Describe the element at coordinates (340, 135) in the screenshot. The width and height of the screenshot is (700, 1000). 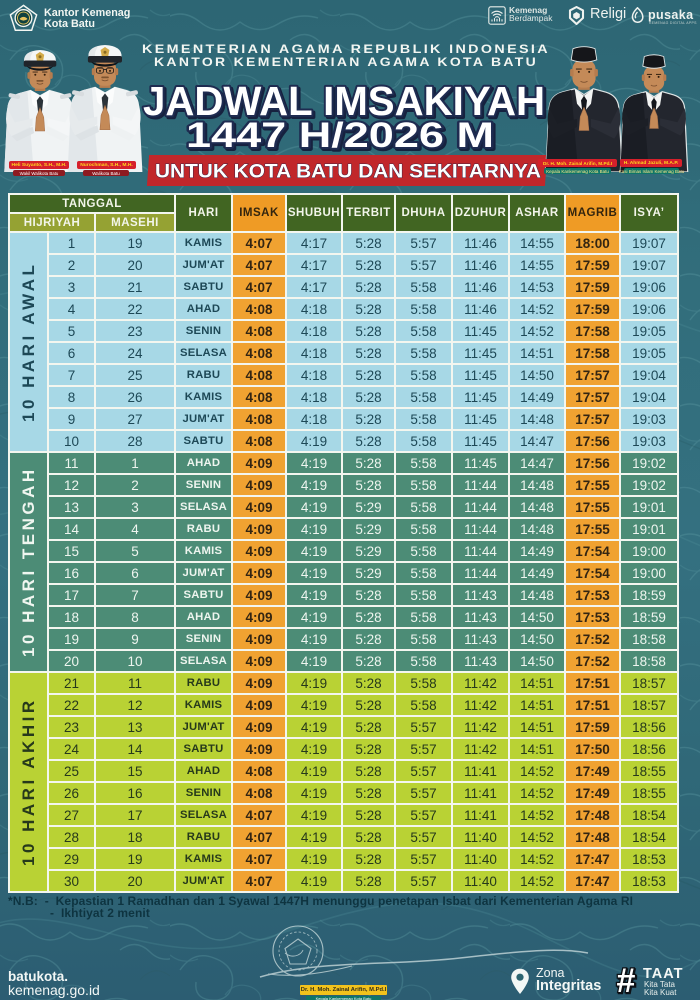
I see `svg-text: 1447 H/2026 M` at that location.